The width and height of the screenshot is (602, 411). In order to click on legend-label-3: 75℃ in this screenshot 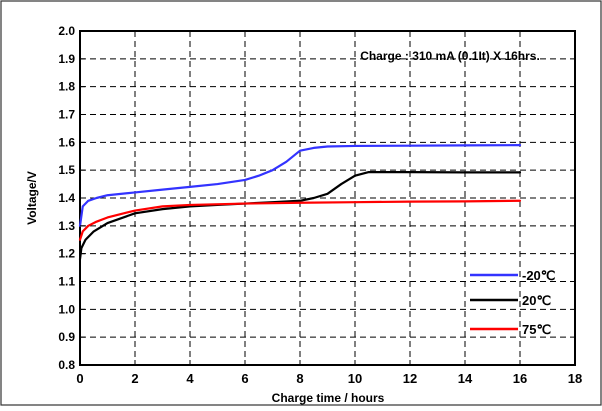, I will do `click(536, 329)`.